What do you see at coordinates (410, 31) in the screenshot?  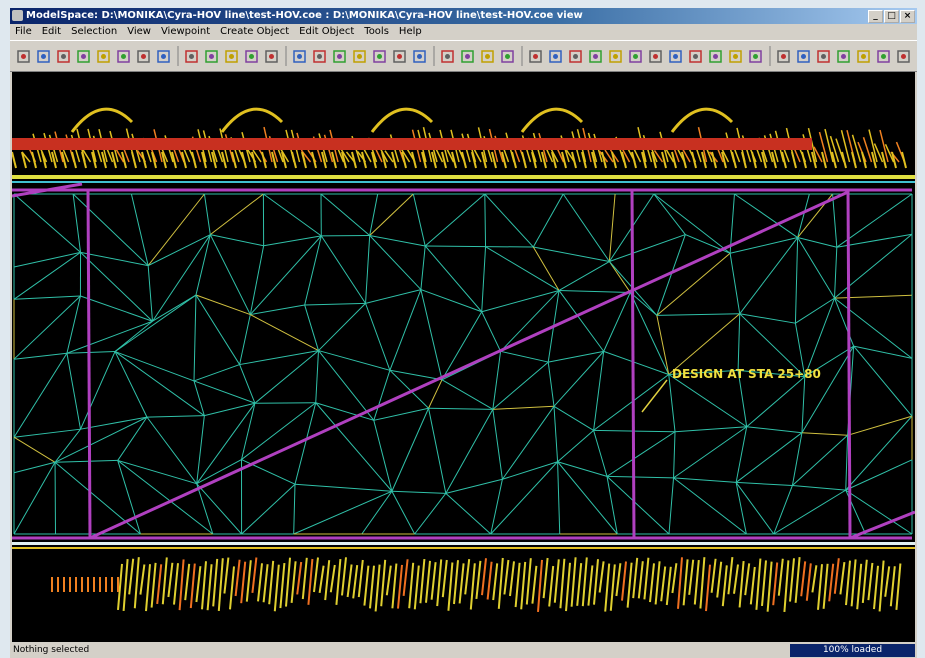 I see `menu-item: Help` at bounding box center [410, 31].